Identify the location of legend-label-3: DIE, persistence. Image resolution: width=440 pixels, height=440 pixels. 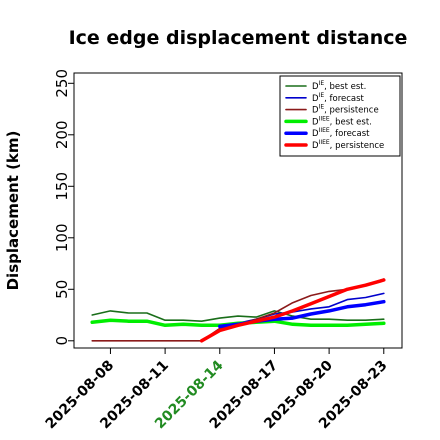
(345, 110).